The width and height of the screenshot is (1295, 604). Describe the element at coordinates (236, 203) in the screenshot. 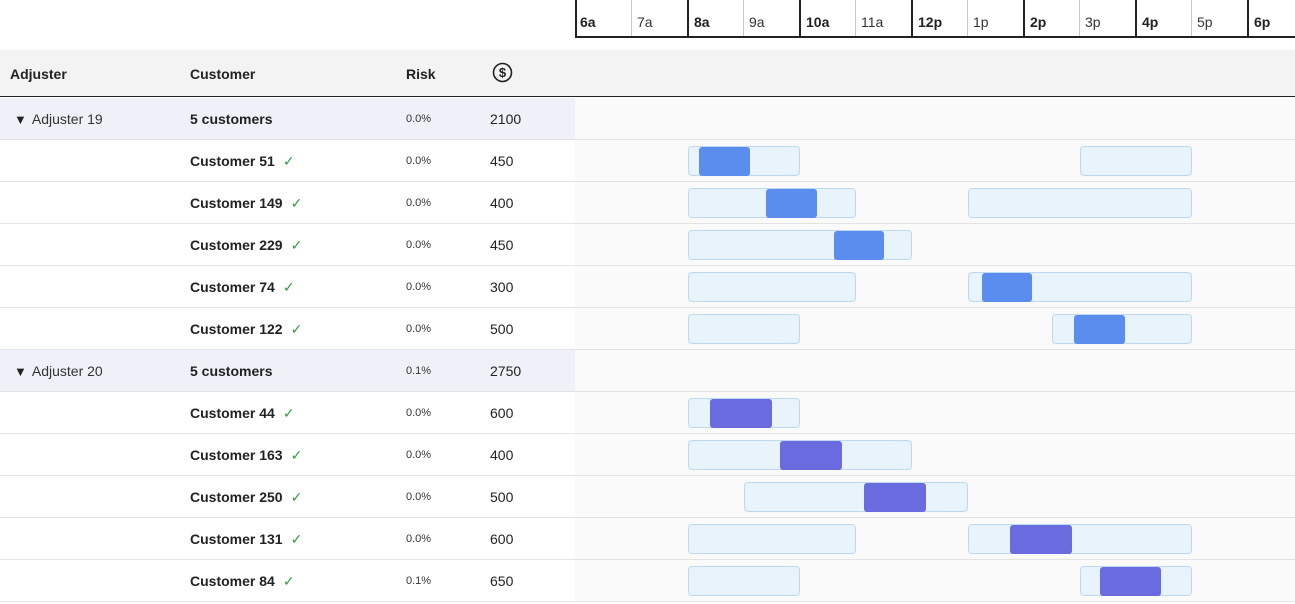

I see `customer-label: Customer 149` at that location.